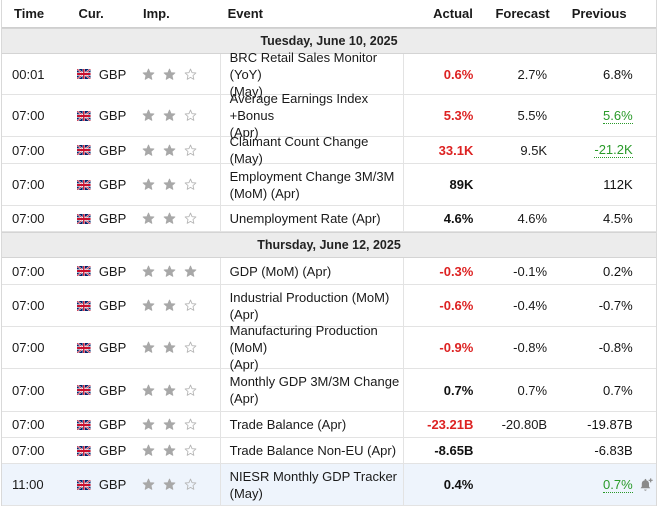  Describe the element at coordinates (599, 271) in the screenshot. I see `previous-value: 0.2%` at that location.